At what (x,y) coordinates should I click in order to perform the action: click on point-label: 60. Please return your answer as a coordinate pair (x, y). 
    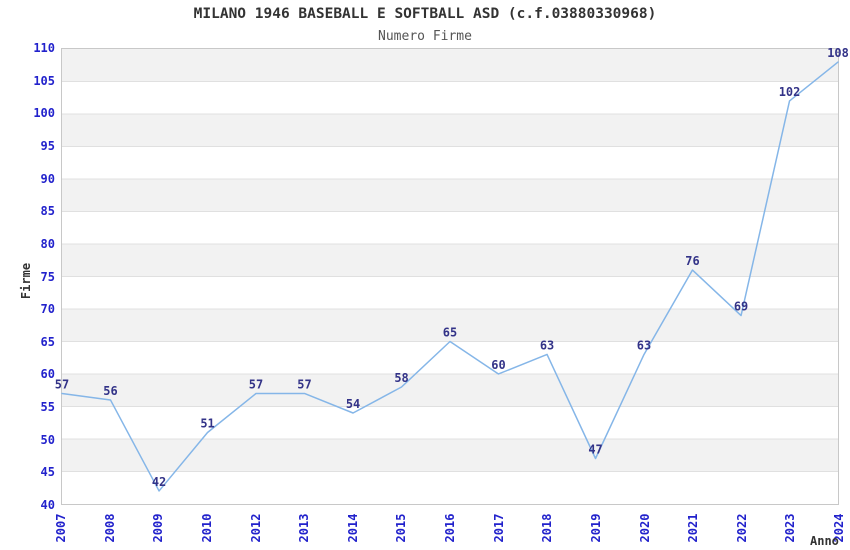
    Looking at the image, I should click on (498, 365).